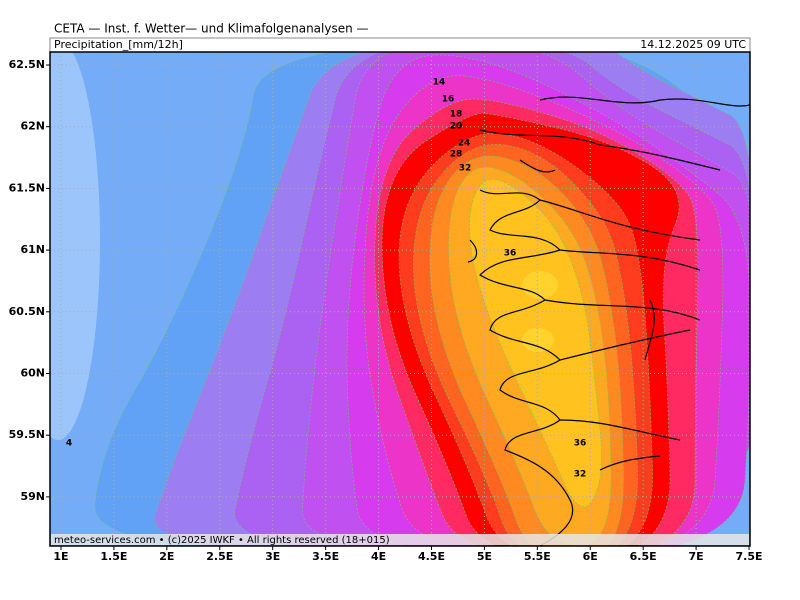 The height and width of the screenshot is (600, 800). I want to click on x-tick-label: 1E, so click(60, 556).